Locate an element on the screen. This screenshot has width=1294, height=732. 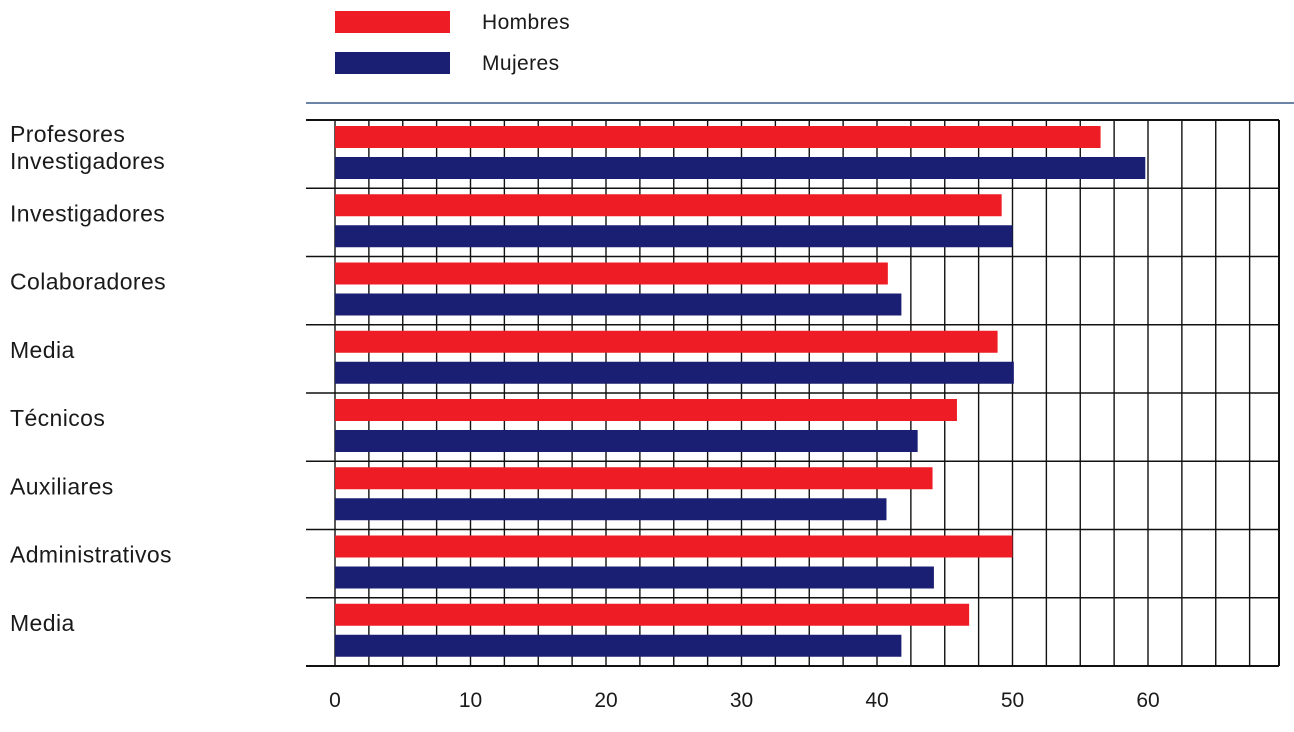
x-tick-label: 0 is located at coordinates (335, 700).